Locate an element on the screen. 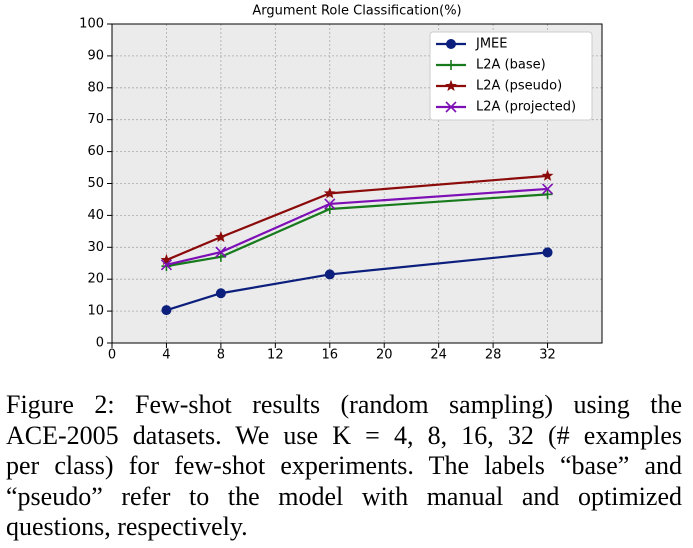 The width and height of the screenshot is (693, 548). legend-box is located at coordinates (511, 76).